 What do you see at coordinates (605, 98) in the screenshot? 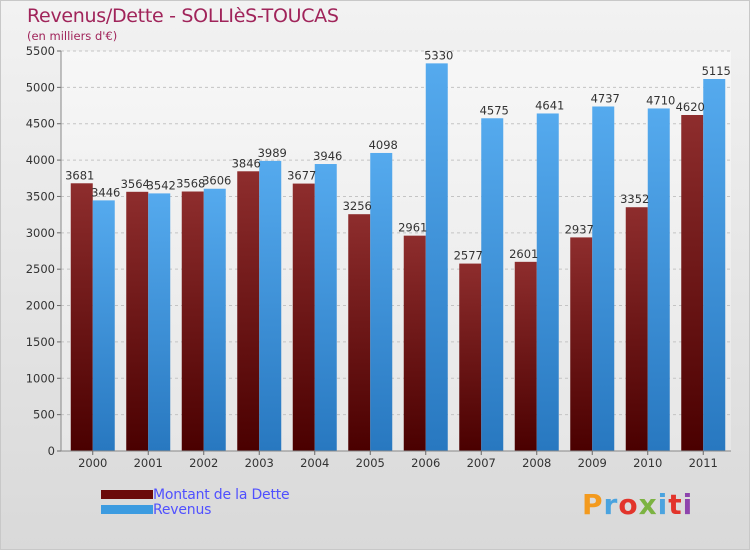
I see `data-label-revenus: 4737` at bounding box center [605, 98].